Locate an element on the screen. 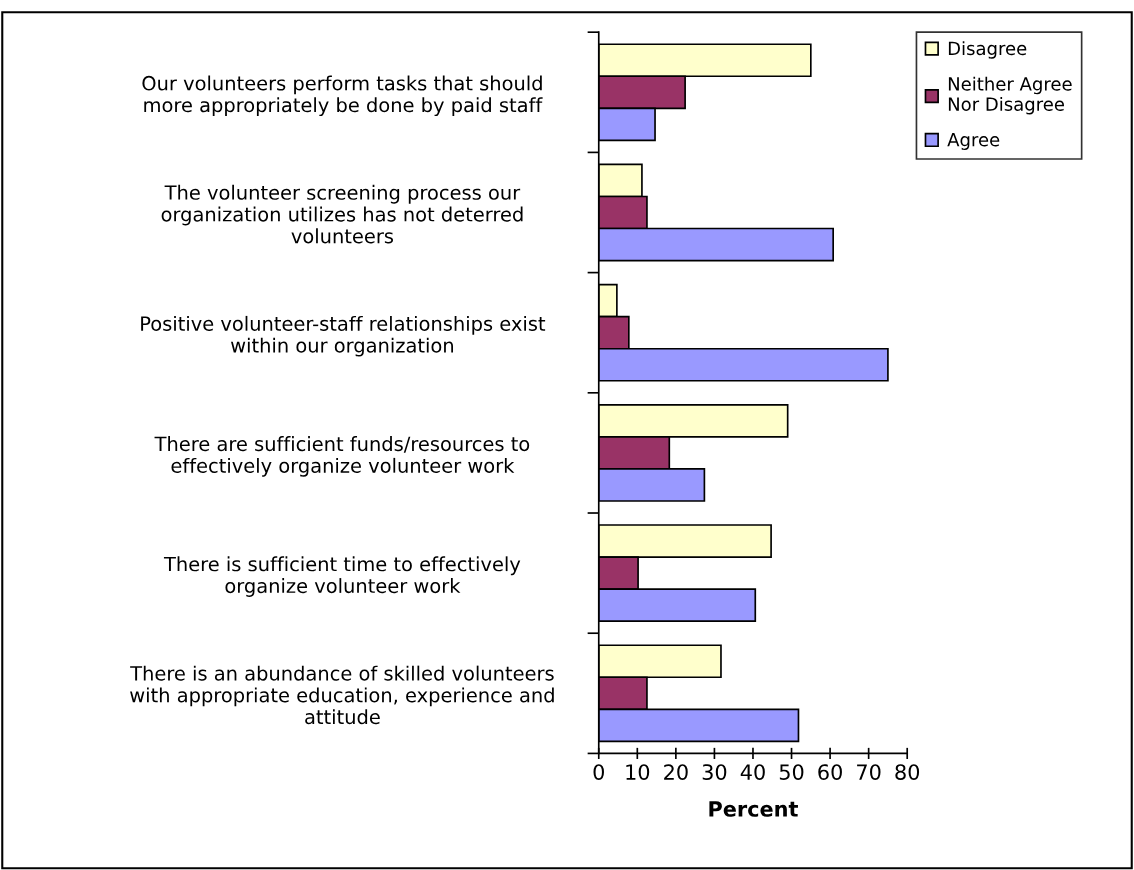 The width and height of the screenshot is (1134, 870). y-tick-label: The volunteer screening process our organization utilizes has not deterred volunteers is located at coordinates (342, 214).